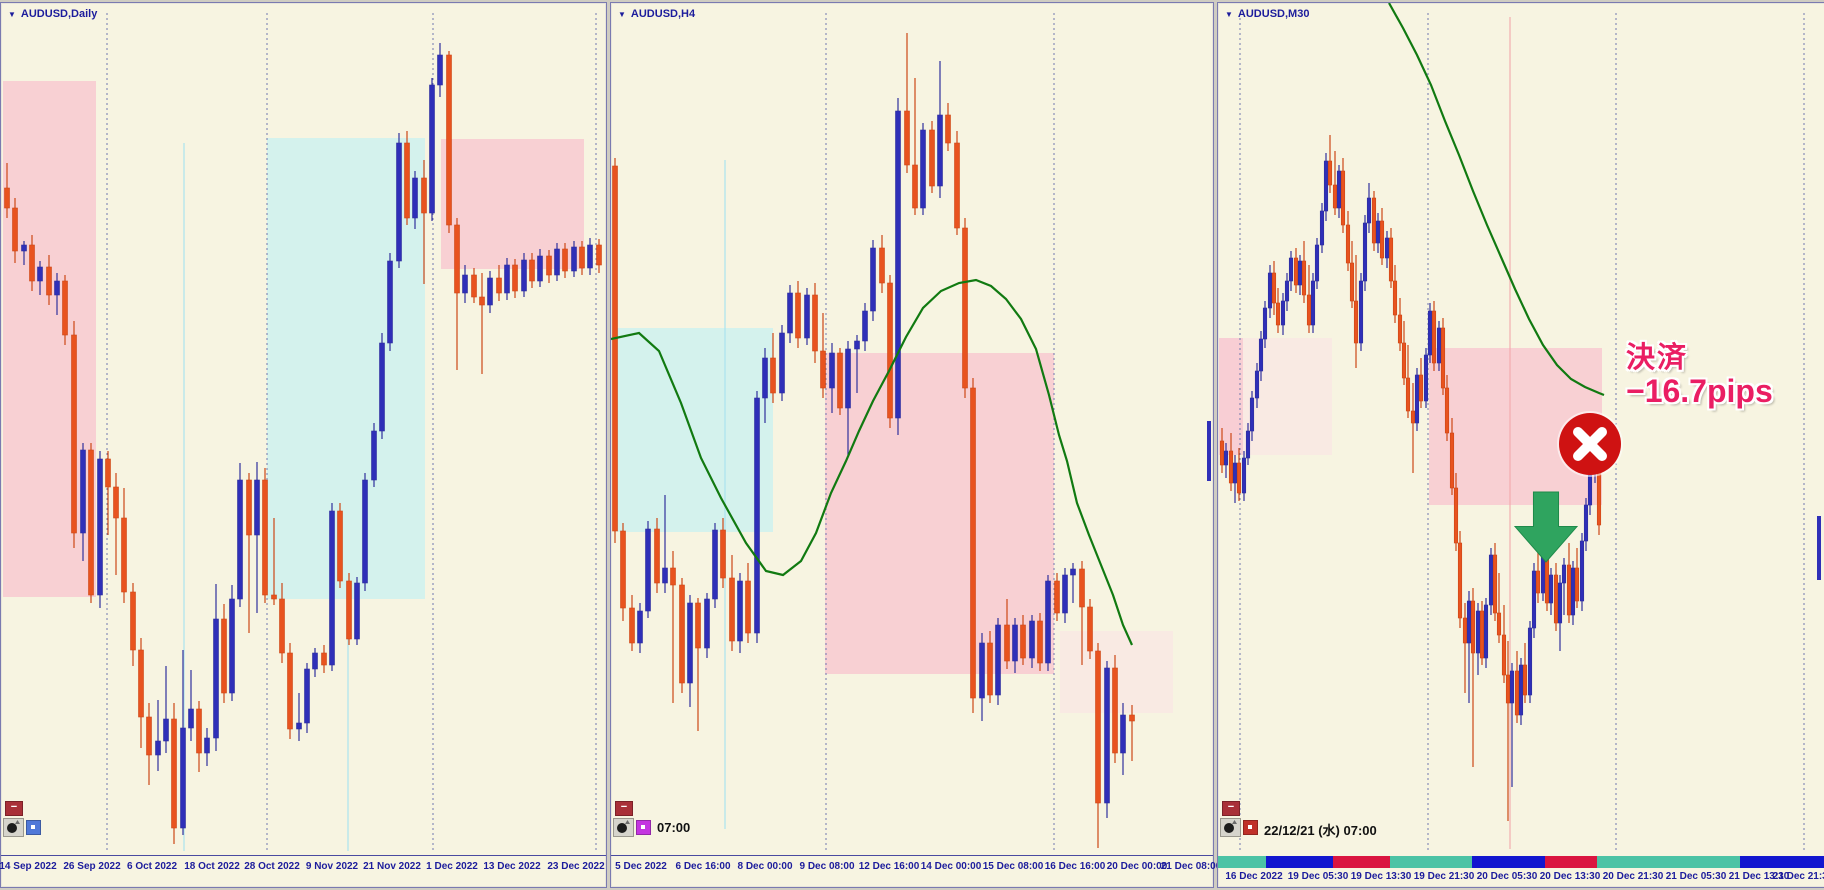 This screenshot has height=890, width=1824. I want to click on time-axis-label: 19 Dec 21:30, so click(1444, 876).